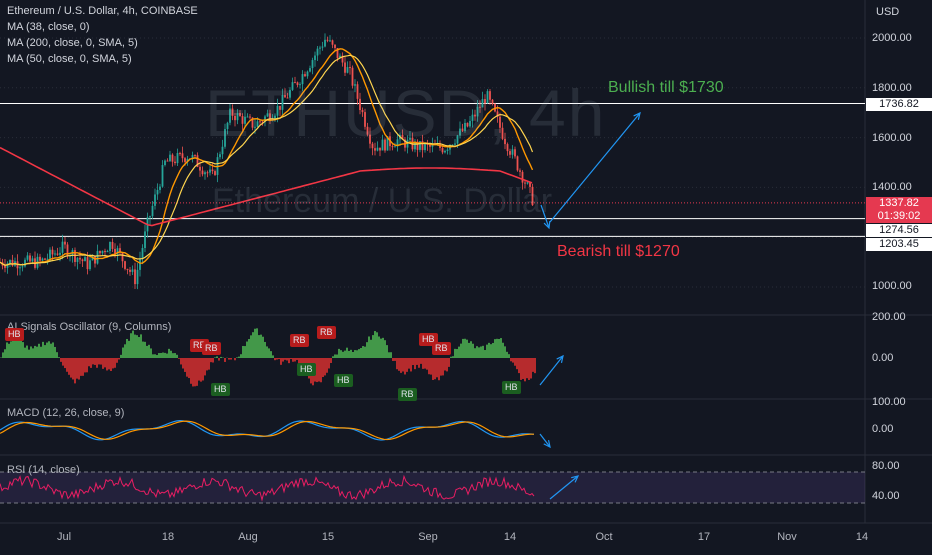 The width and height of the screenshot is (932, 555). Describe the element at coordinates (886, 496) in the screenshot. I see `rsi-tick: 40.00` at that location.